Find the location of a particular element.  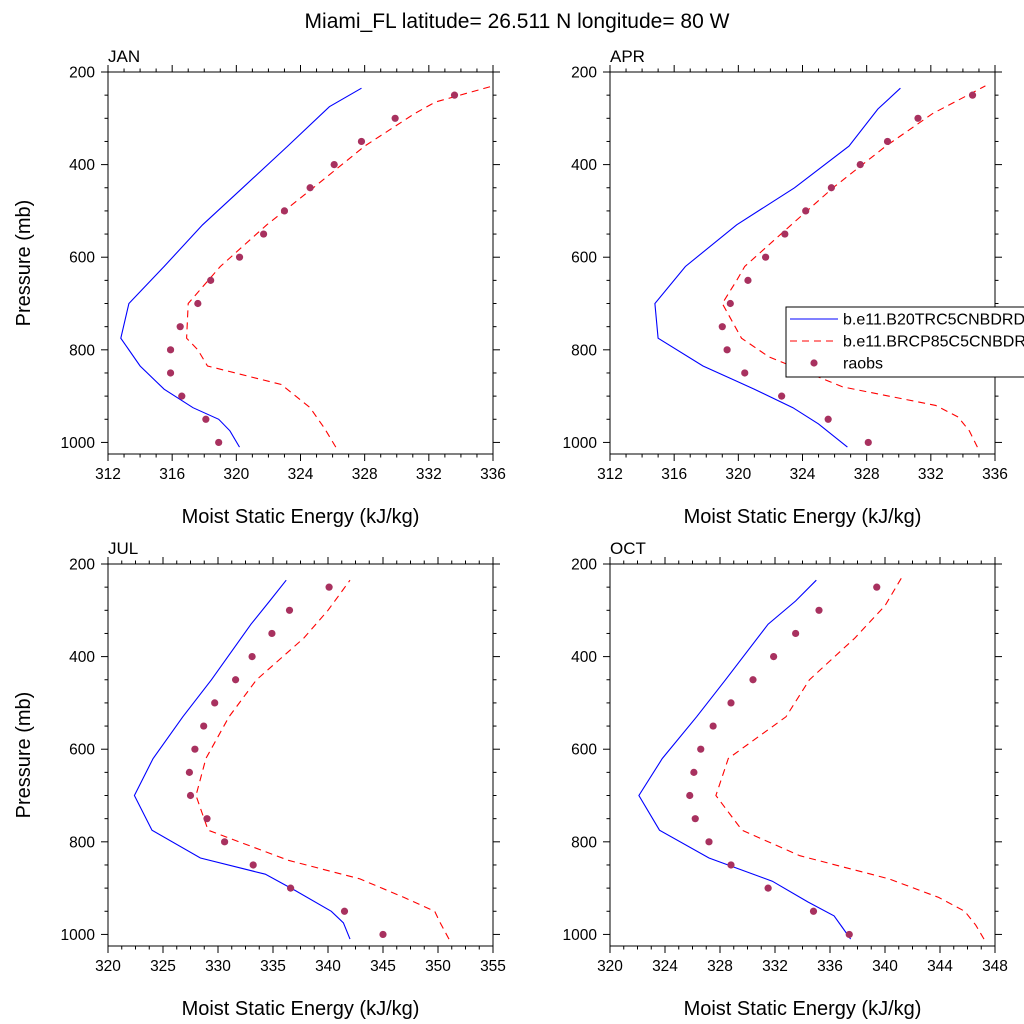

series-line-solid is located at coordinates (241, 267).